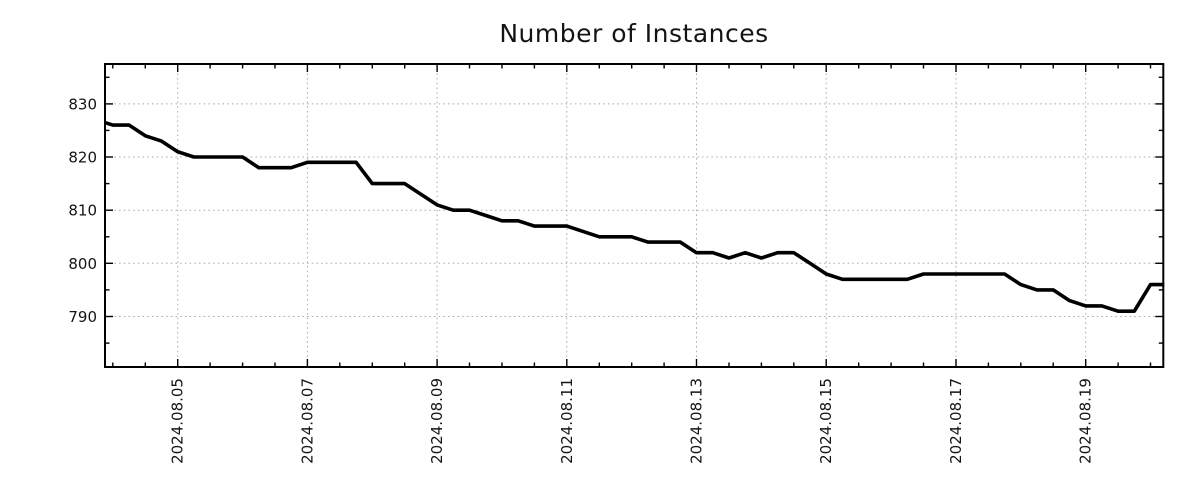 The height and width of the screenshot is (500, 1200). What do you see at coordinates (634, 33) in the screenshot?
I see `chart-title: Number of Instances` at bounding box center [634, 33].